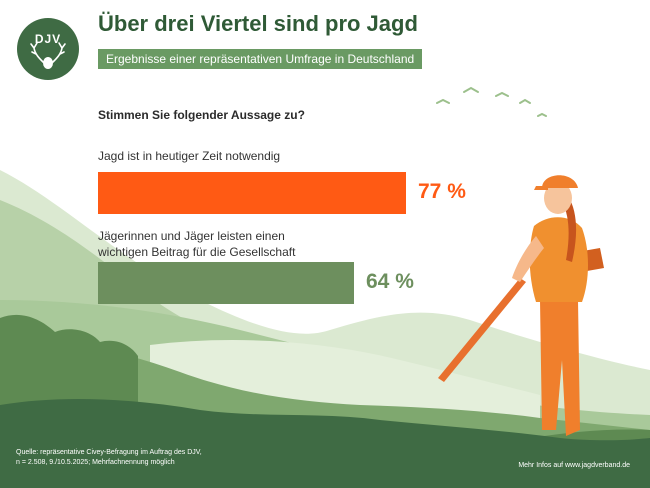 The height and width of the screenshot is (488, 650). What do you see at coordinates (48, 39) in the screenshot?
I see `logo-text: DJV` at bounding box center [48, 39].